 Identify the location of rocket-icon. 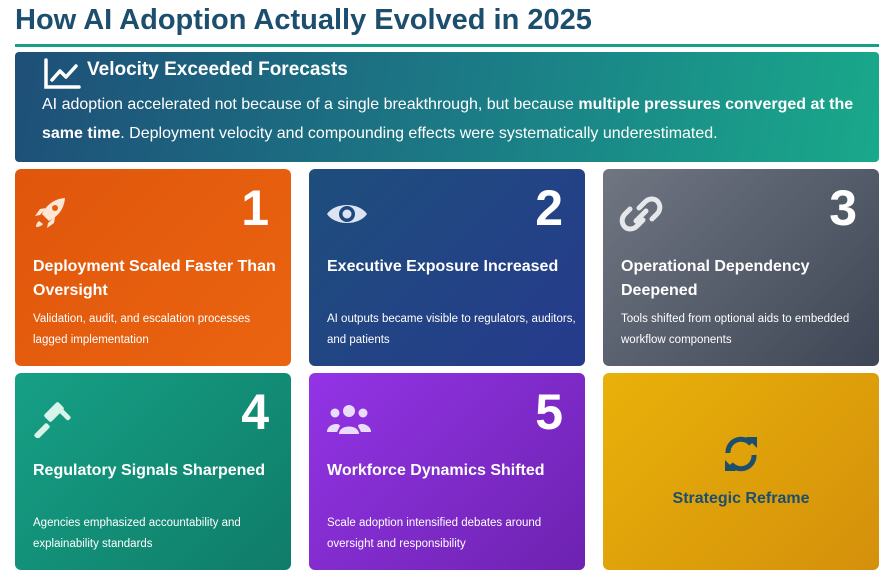
(50, 213).